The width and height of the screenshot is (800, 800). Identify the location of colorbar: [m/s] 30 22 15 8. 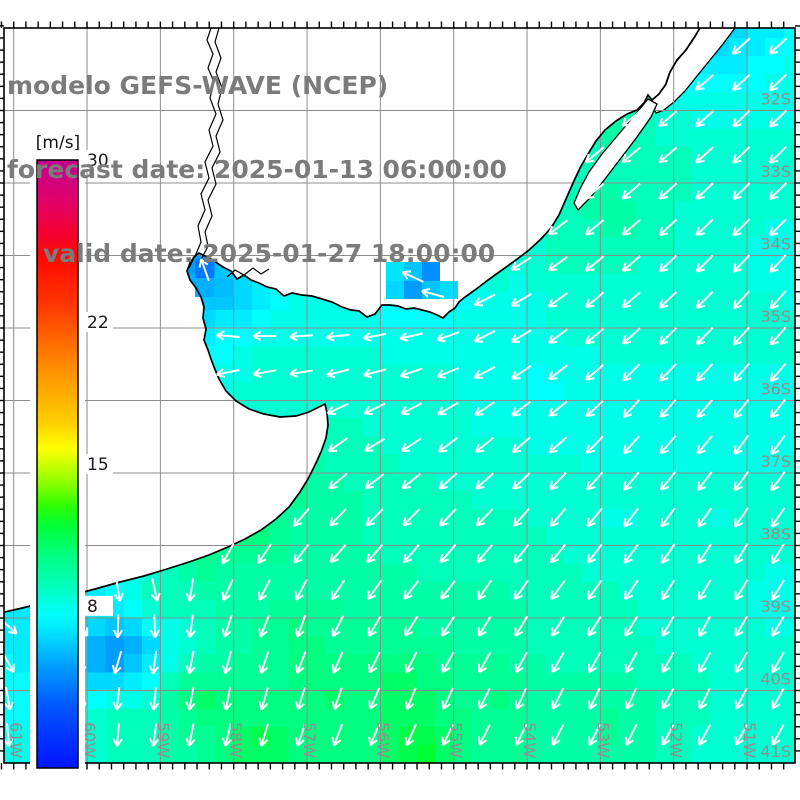
(71, 452).